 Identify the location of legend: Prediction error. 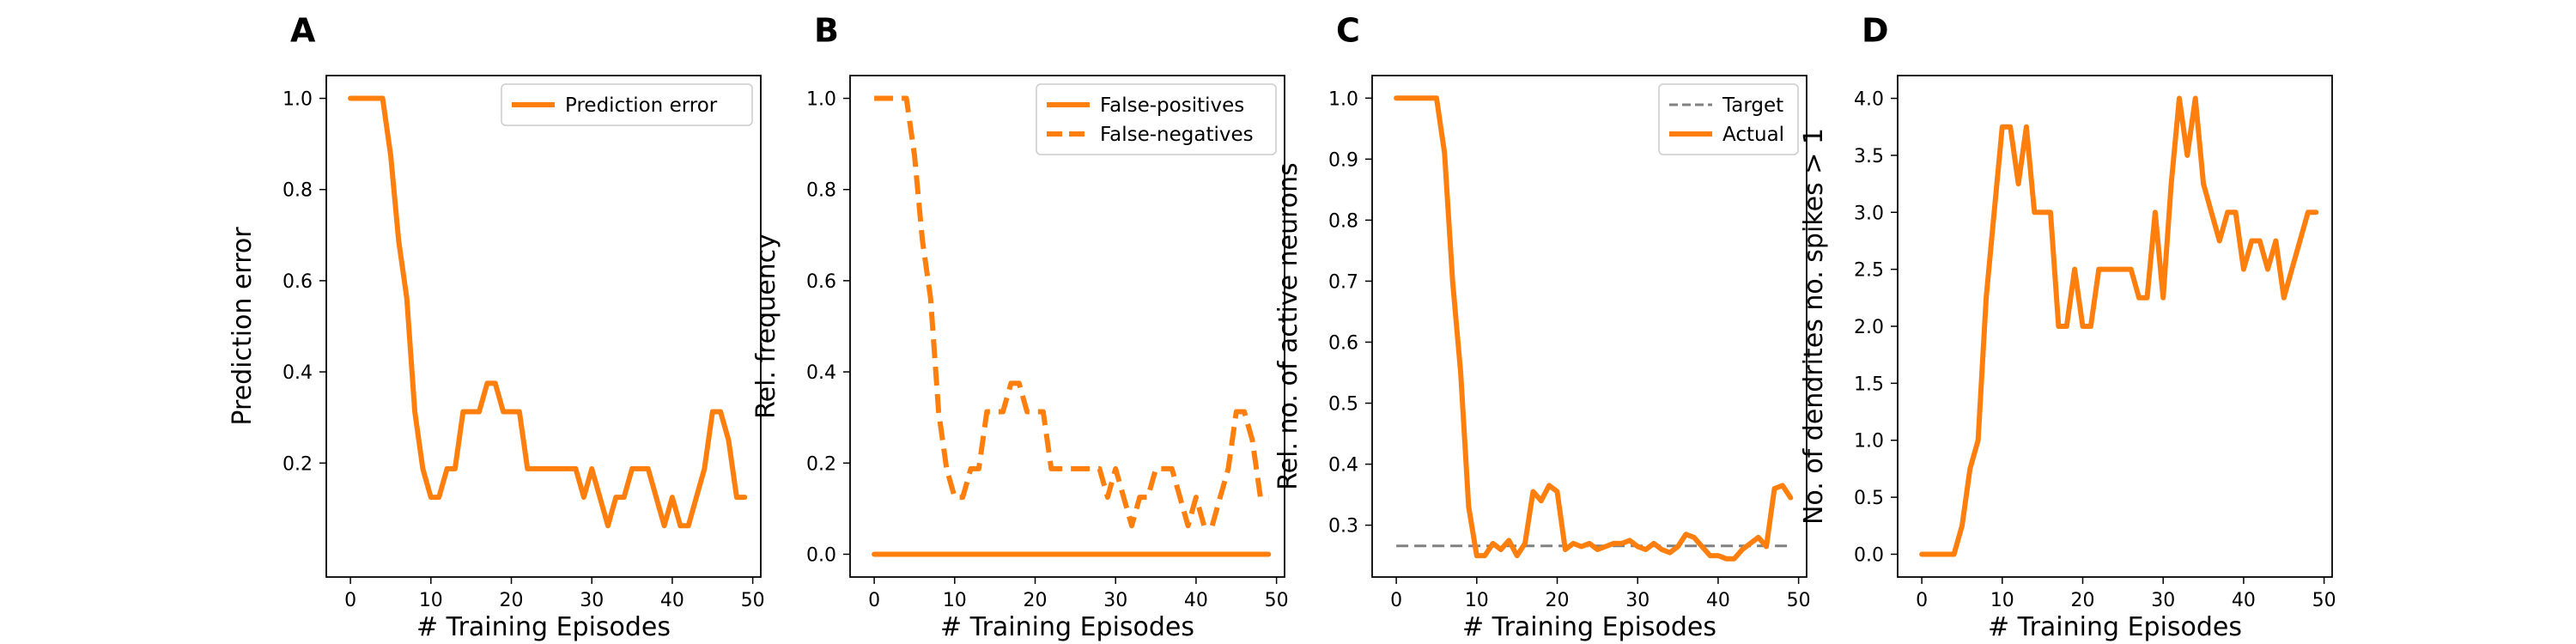
(627, 104).